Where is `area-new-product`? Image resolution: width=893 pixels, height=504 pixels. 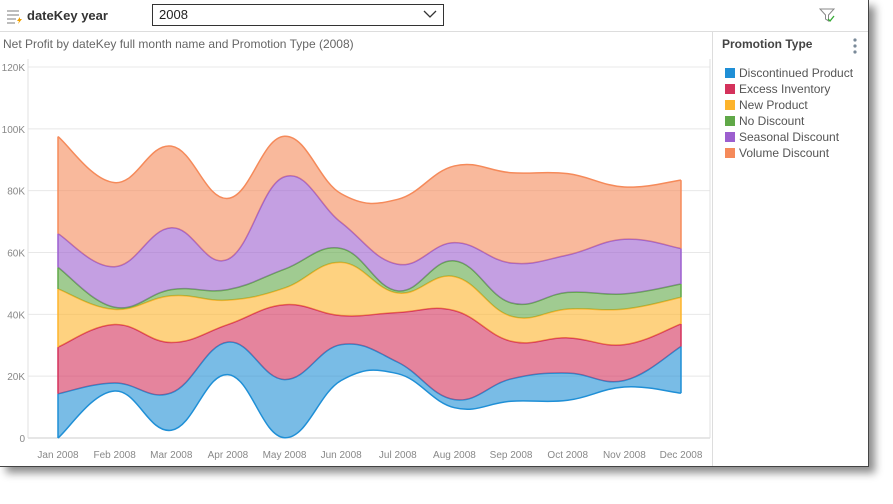
area-new-product is located at coordinates (369, 305).